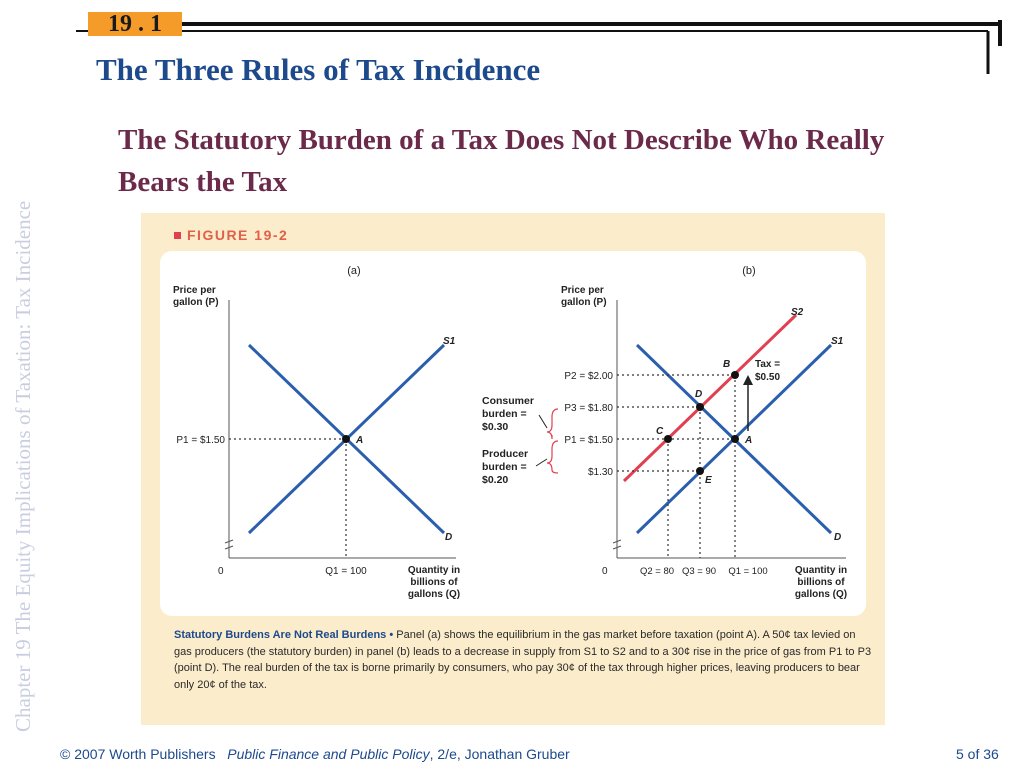  What do you see at coordinates (346, 439) in the screenshot?
I see `panel-a-point-a` at bounding box center [346, 439].